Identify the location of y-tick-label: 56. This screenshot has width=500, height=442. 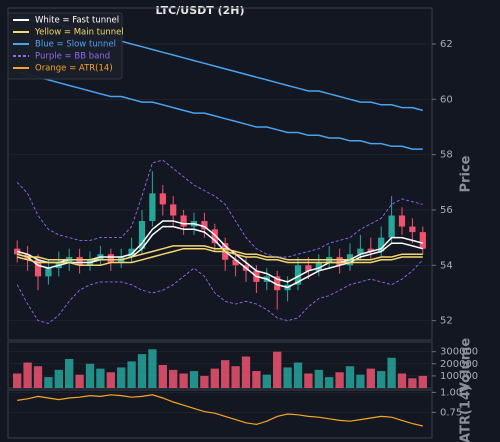
(446, 210).